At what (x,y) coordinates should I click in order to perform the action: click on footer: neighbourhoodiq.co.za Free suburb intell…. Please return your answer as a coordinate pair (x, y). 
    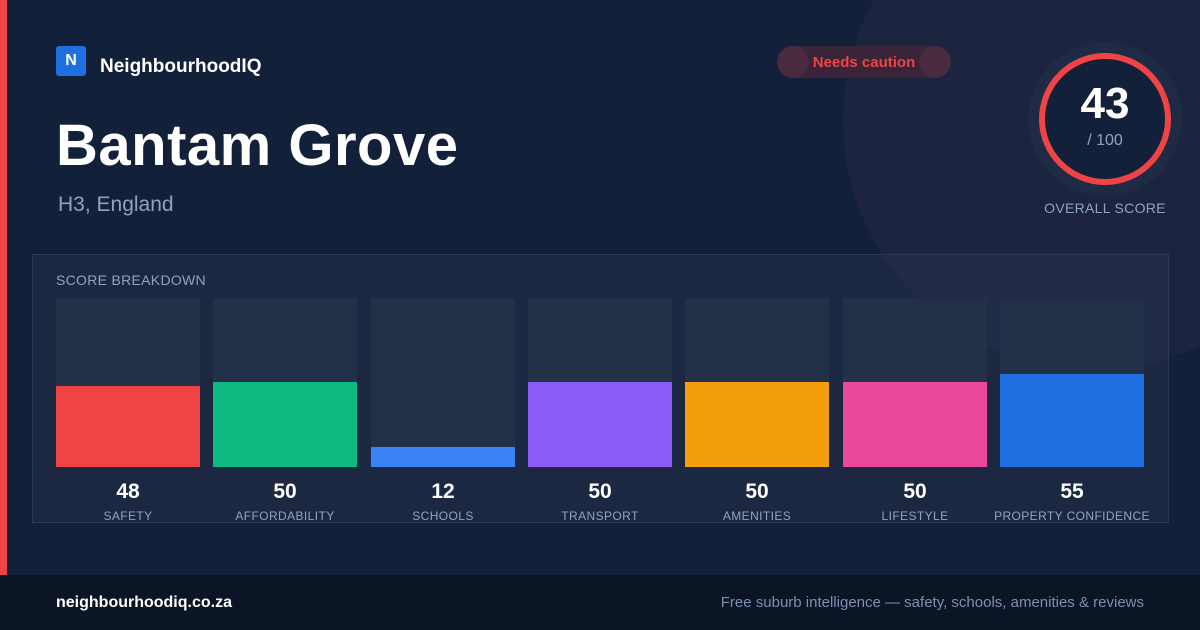
    Looking at the image, I should click on (600, 602).